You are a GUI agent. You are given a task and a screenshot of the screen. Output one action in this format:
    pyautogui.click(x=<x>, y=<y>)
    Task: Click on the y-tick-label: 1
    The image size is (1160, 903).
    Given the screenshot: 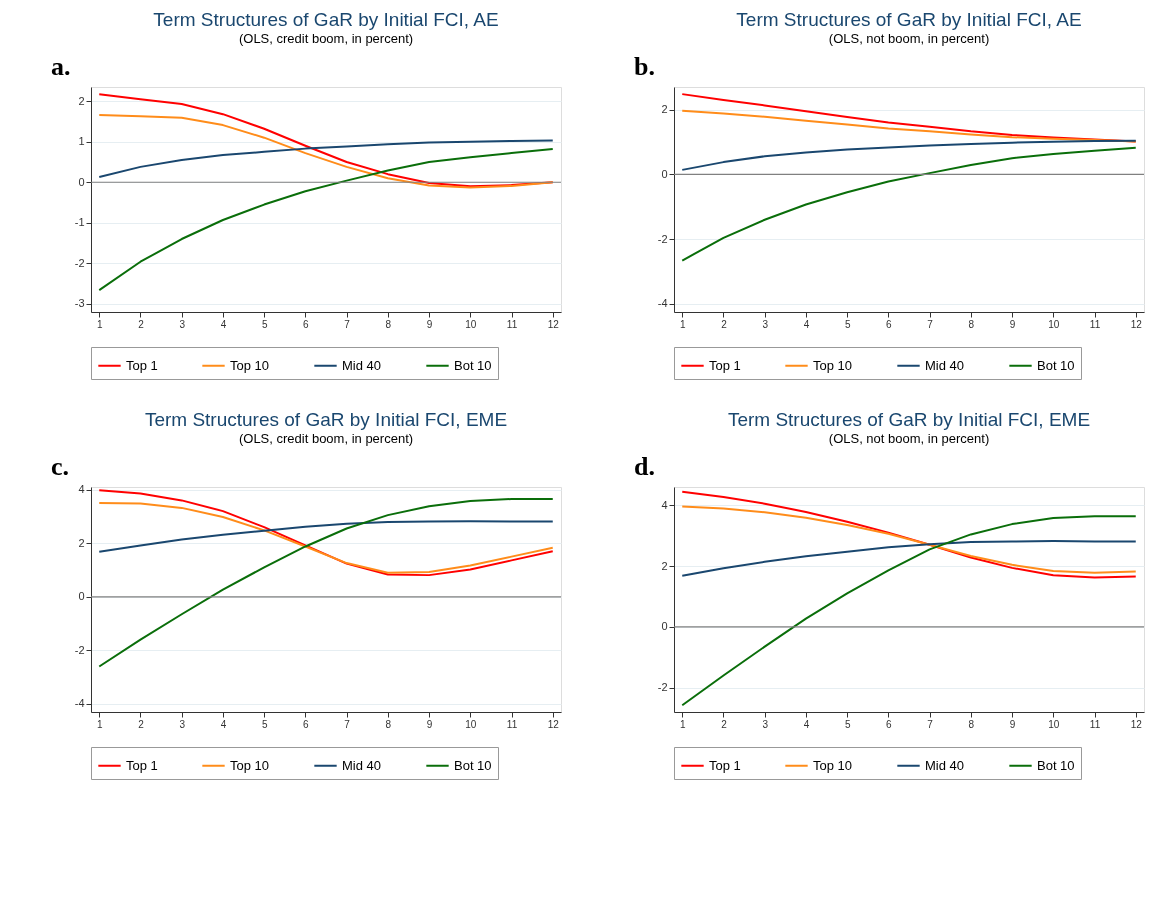 What is the action you would take?
    pyautogui.click(x=81, y=141)
    